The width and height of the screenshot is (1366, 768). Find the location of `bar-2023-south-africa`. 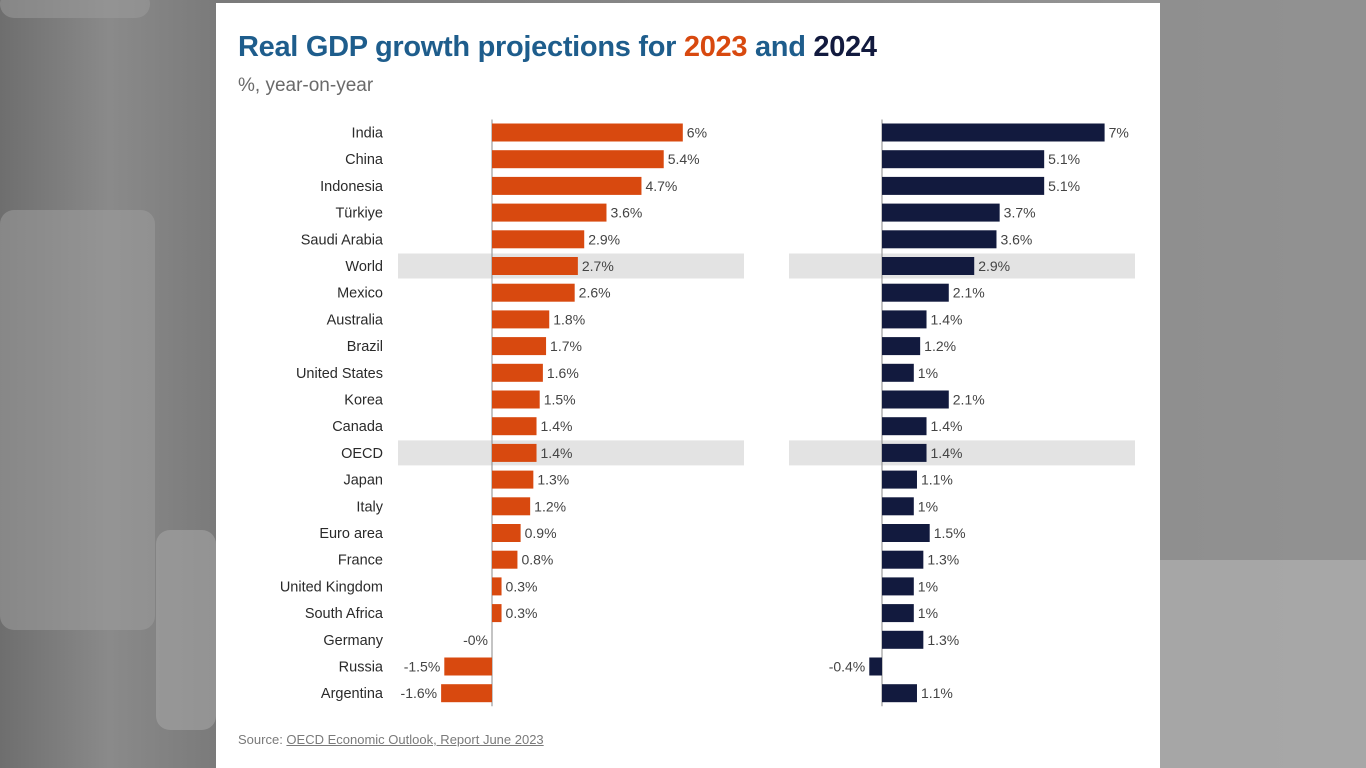

bar-2023-south-africa is located at coordinates (497, 613).